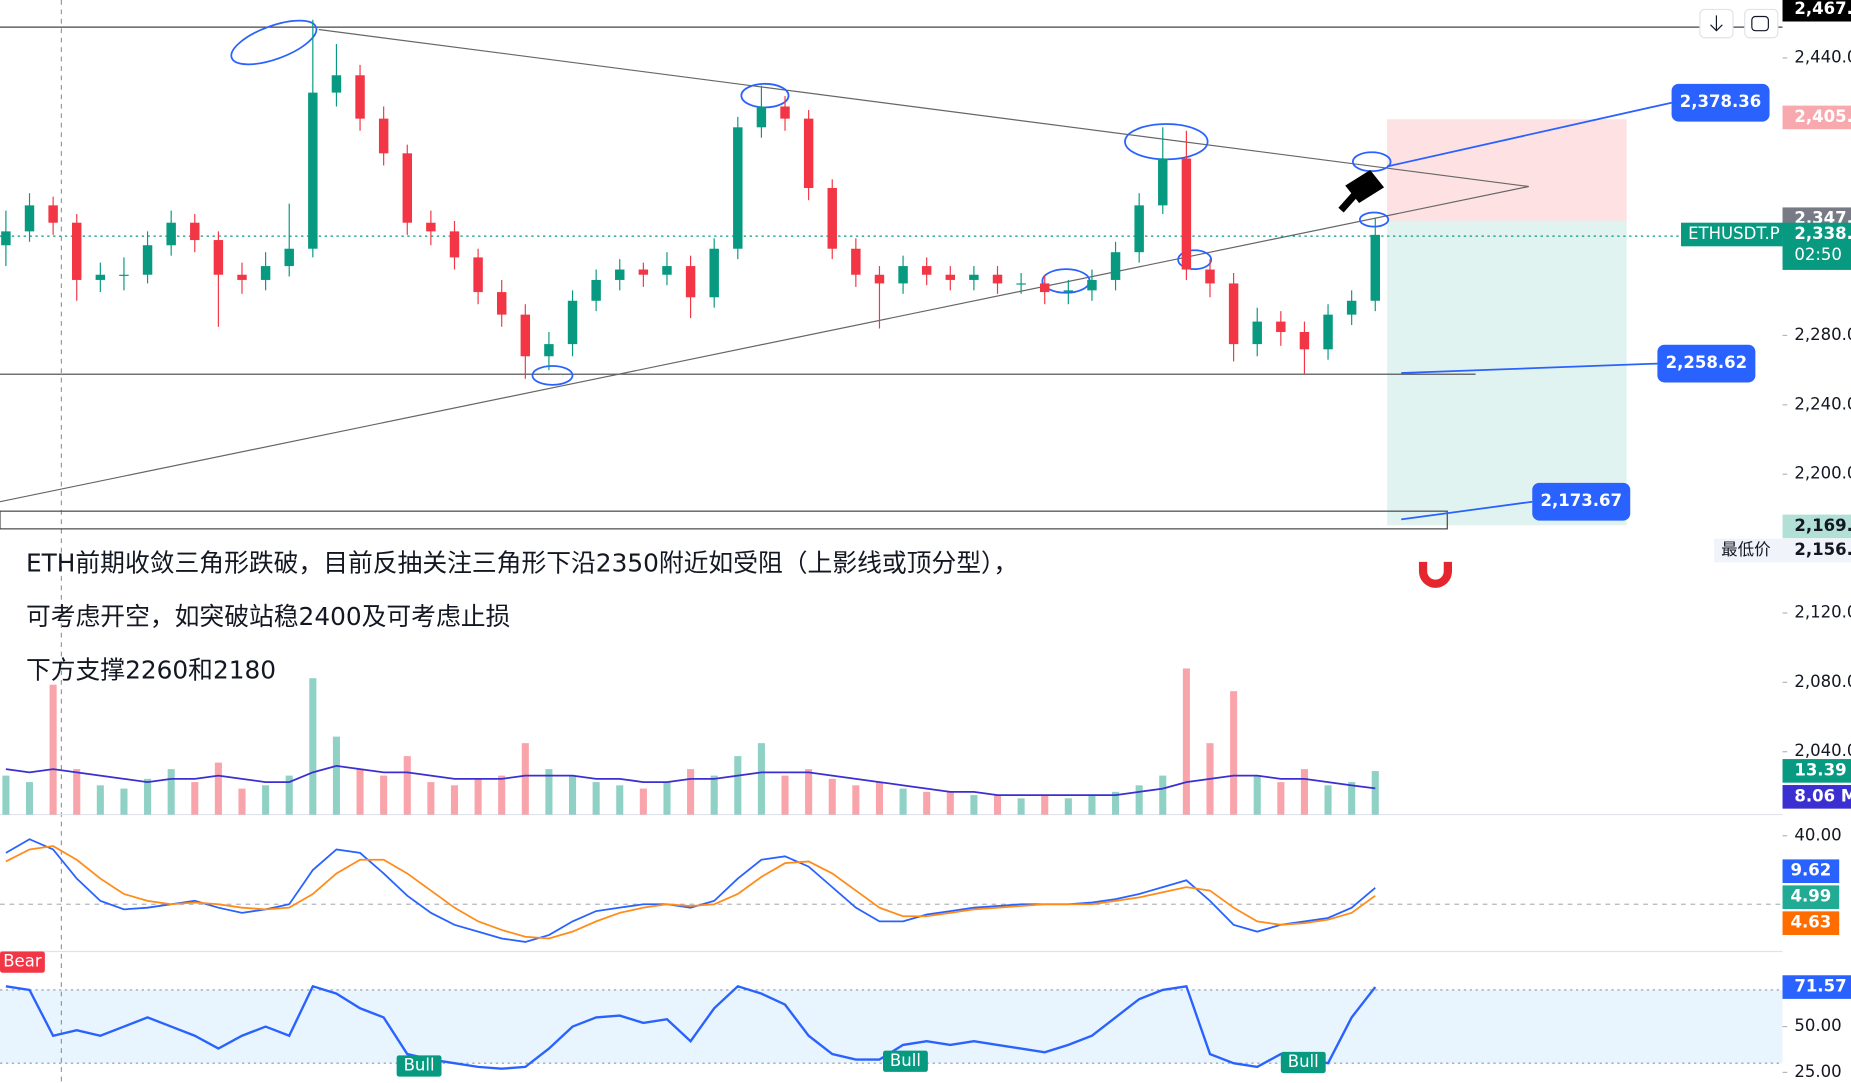  I want to click on price-label: 2,467.8, so click(1822, 9).